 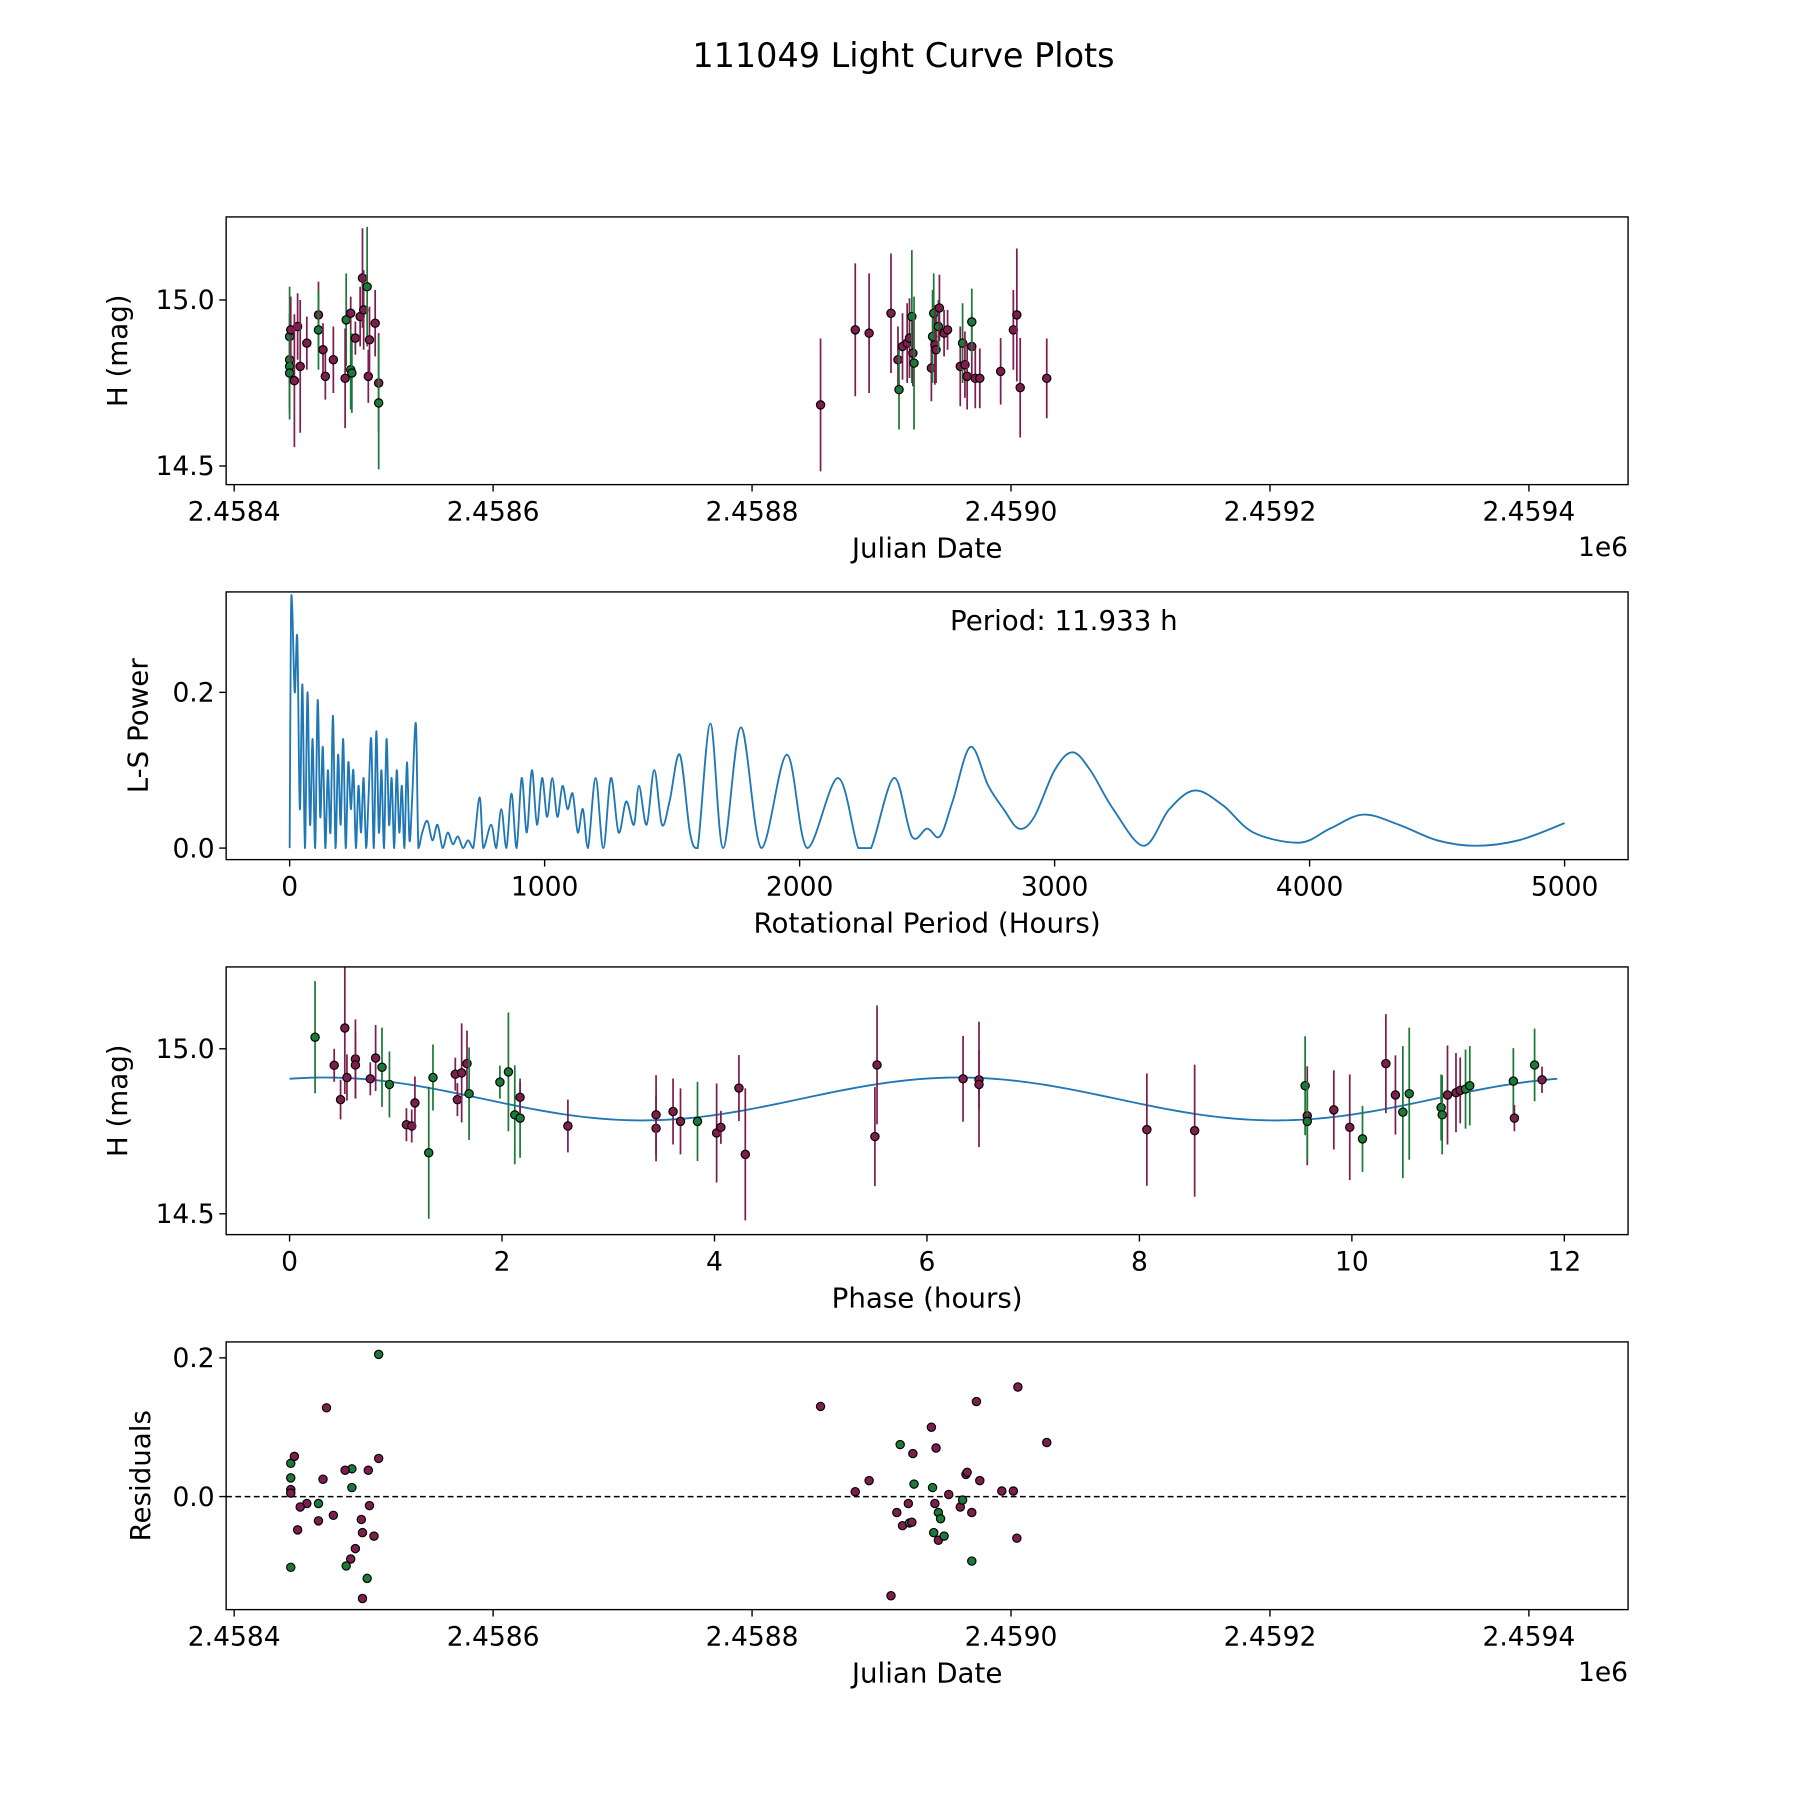 I want to click on y-axis-label: Residuals, so click(x=140, y=1475).